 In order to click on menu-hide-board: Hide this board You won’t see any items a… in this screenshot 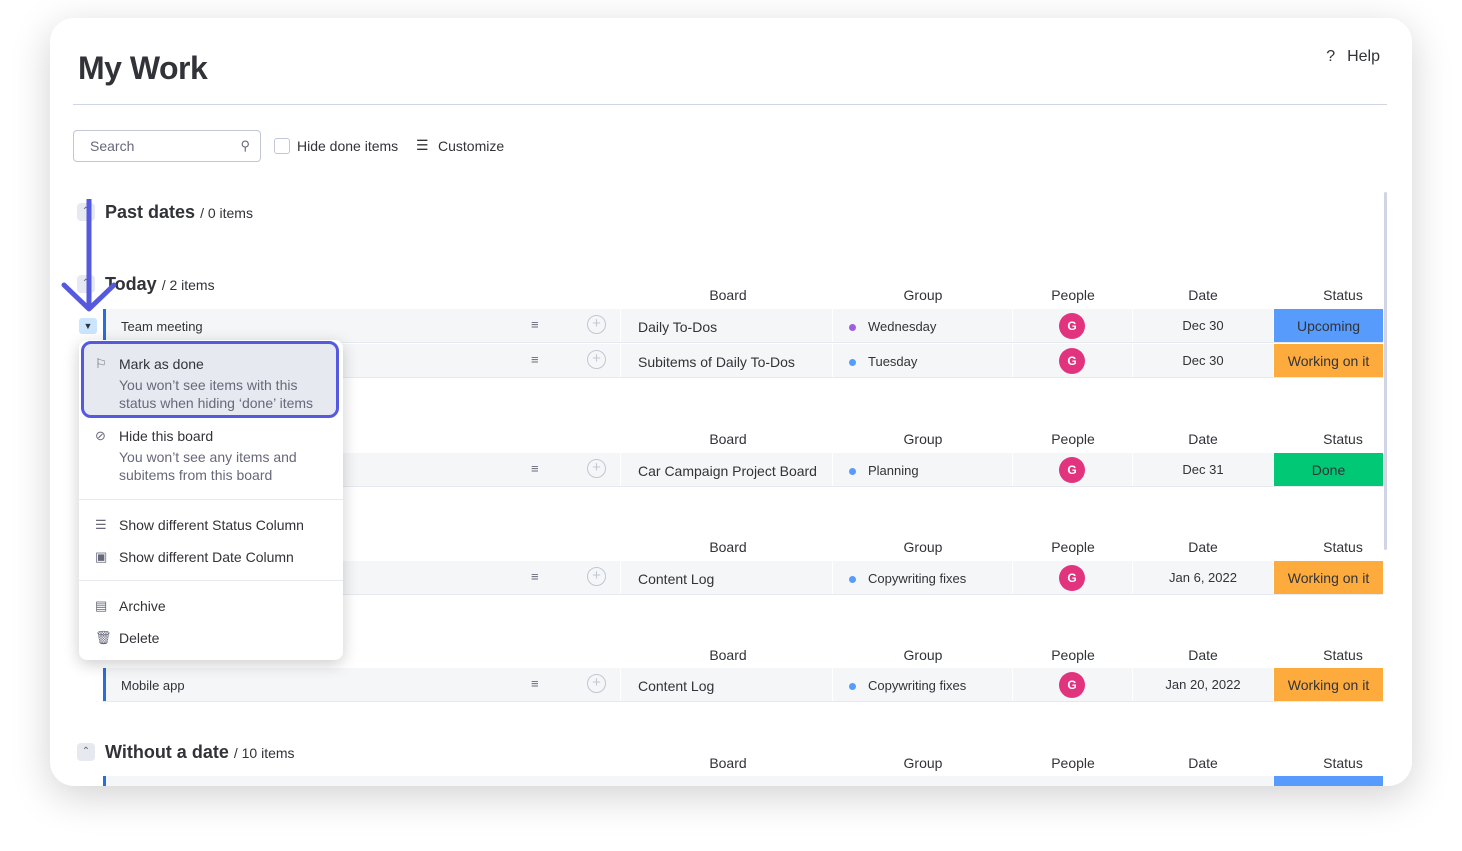, I will do `click(219, 456)`.